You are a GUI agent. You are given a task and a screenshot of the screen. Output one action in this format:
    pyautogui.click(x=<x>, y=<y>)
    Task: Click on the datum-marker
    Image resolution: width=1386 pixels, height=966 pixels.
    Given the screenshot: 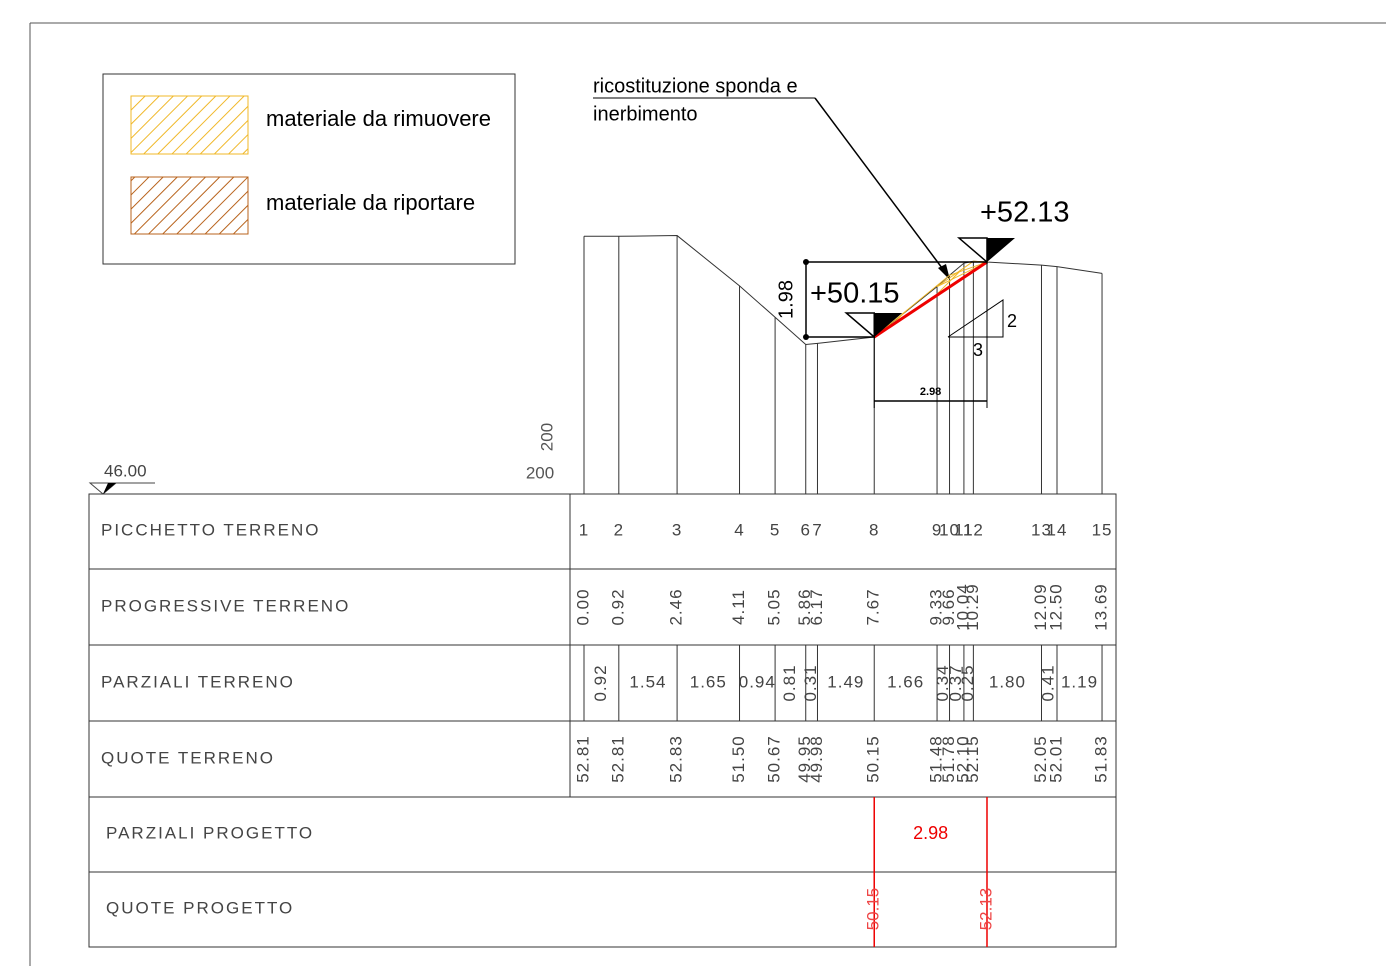 What is the action you would take?
    pyautogui.click(x=109, y=488)
    